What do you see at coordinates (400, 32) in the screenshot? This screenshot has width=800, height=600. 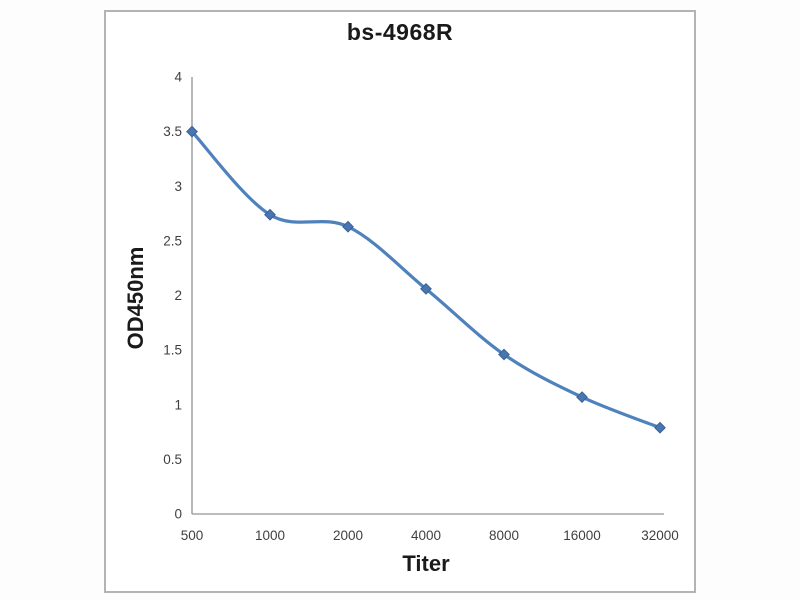 I see `chart-title: bs-4968R` at bounding box center [400, 32].